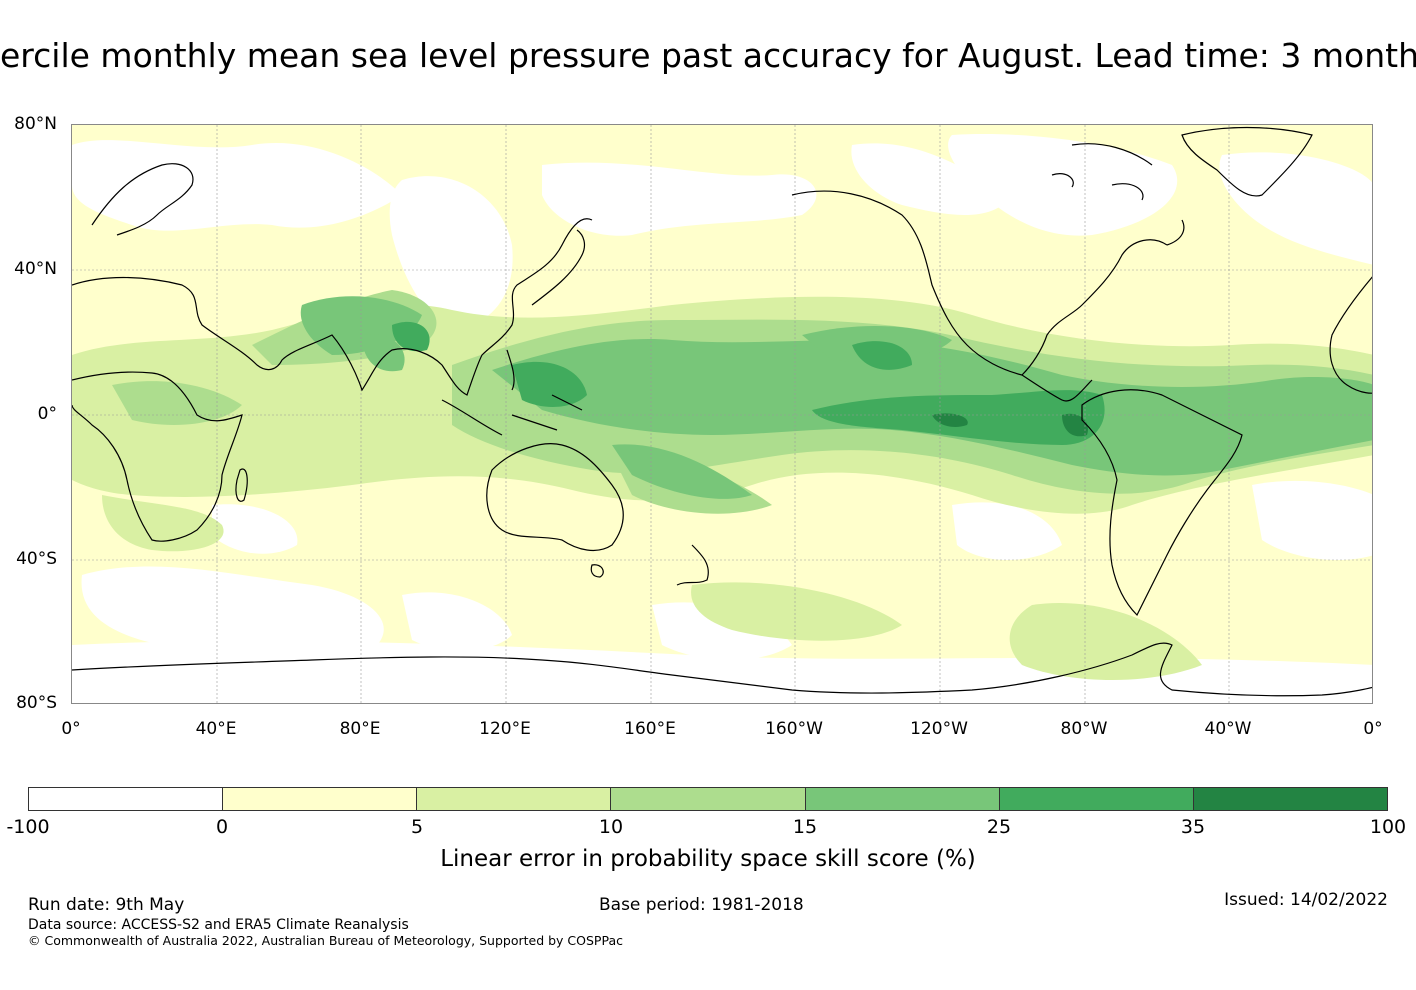 Image resolution: width=1416 pixels, height=990 pixels. Describe the element at coordinates (701, 905) in the screenshot. I see `base-period: Base period: 1981-2018` at that location.